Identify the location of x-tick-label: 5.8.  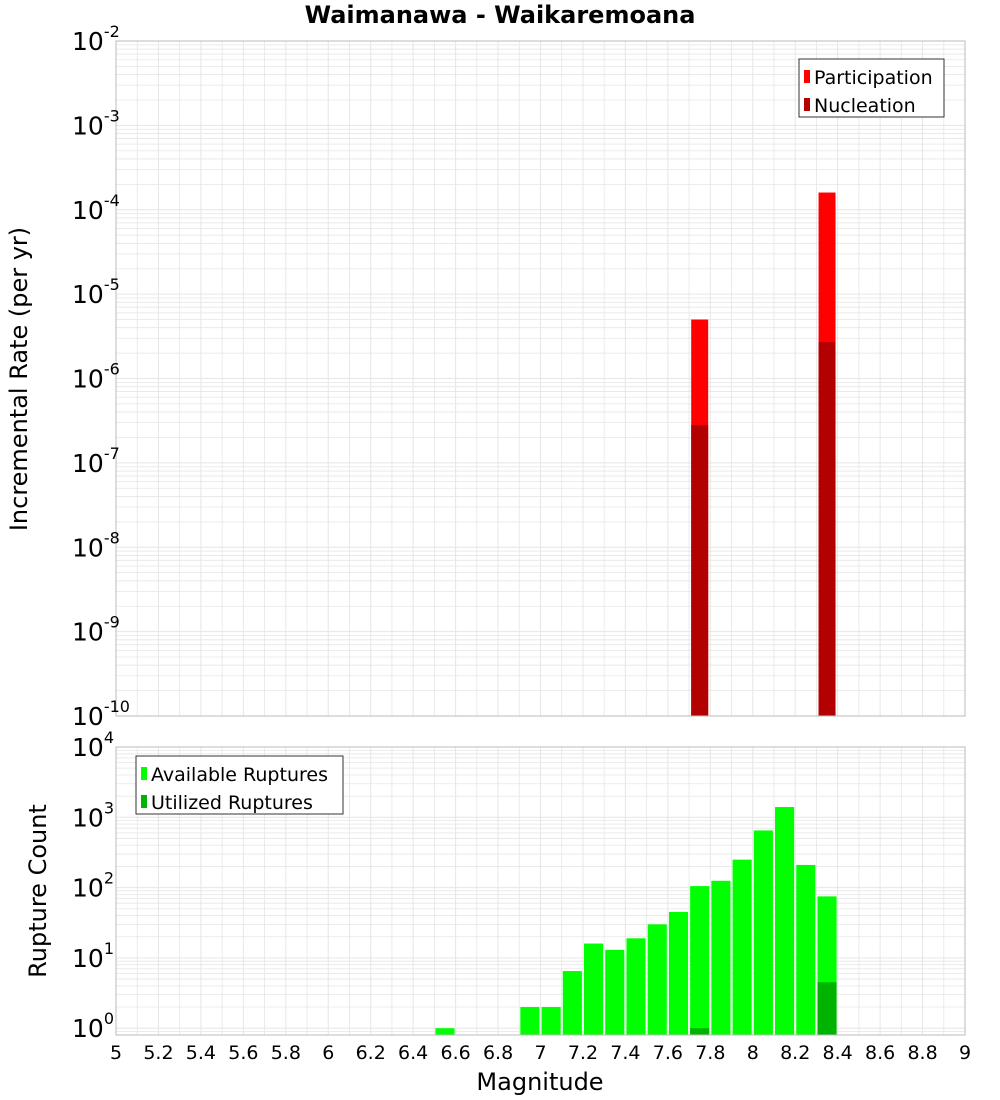
(286, 1053).